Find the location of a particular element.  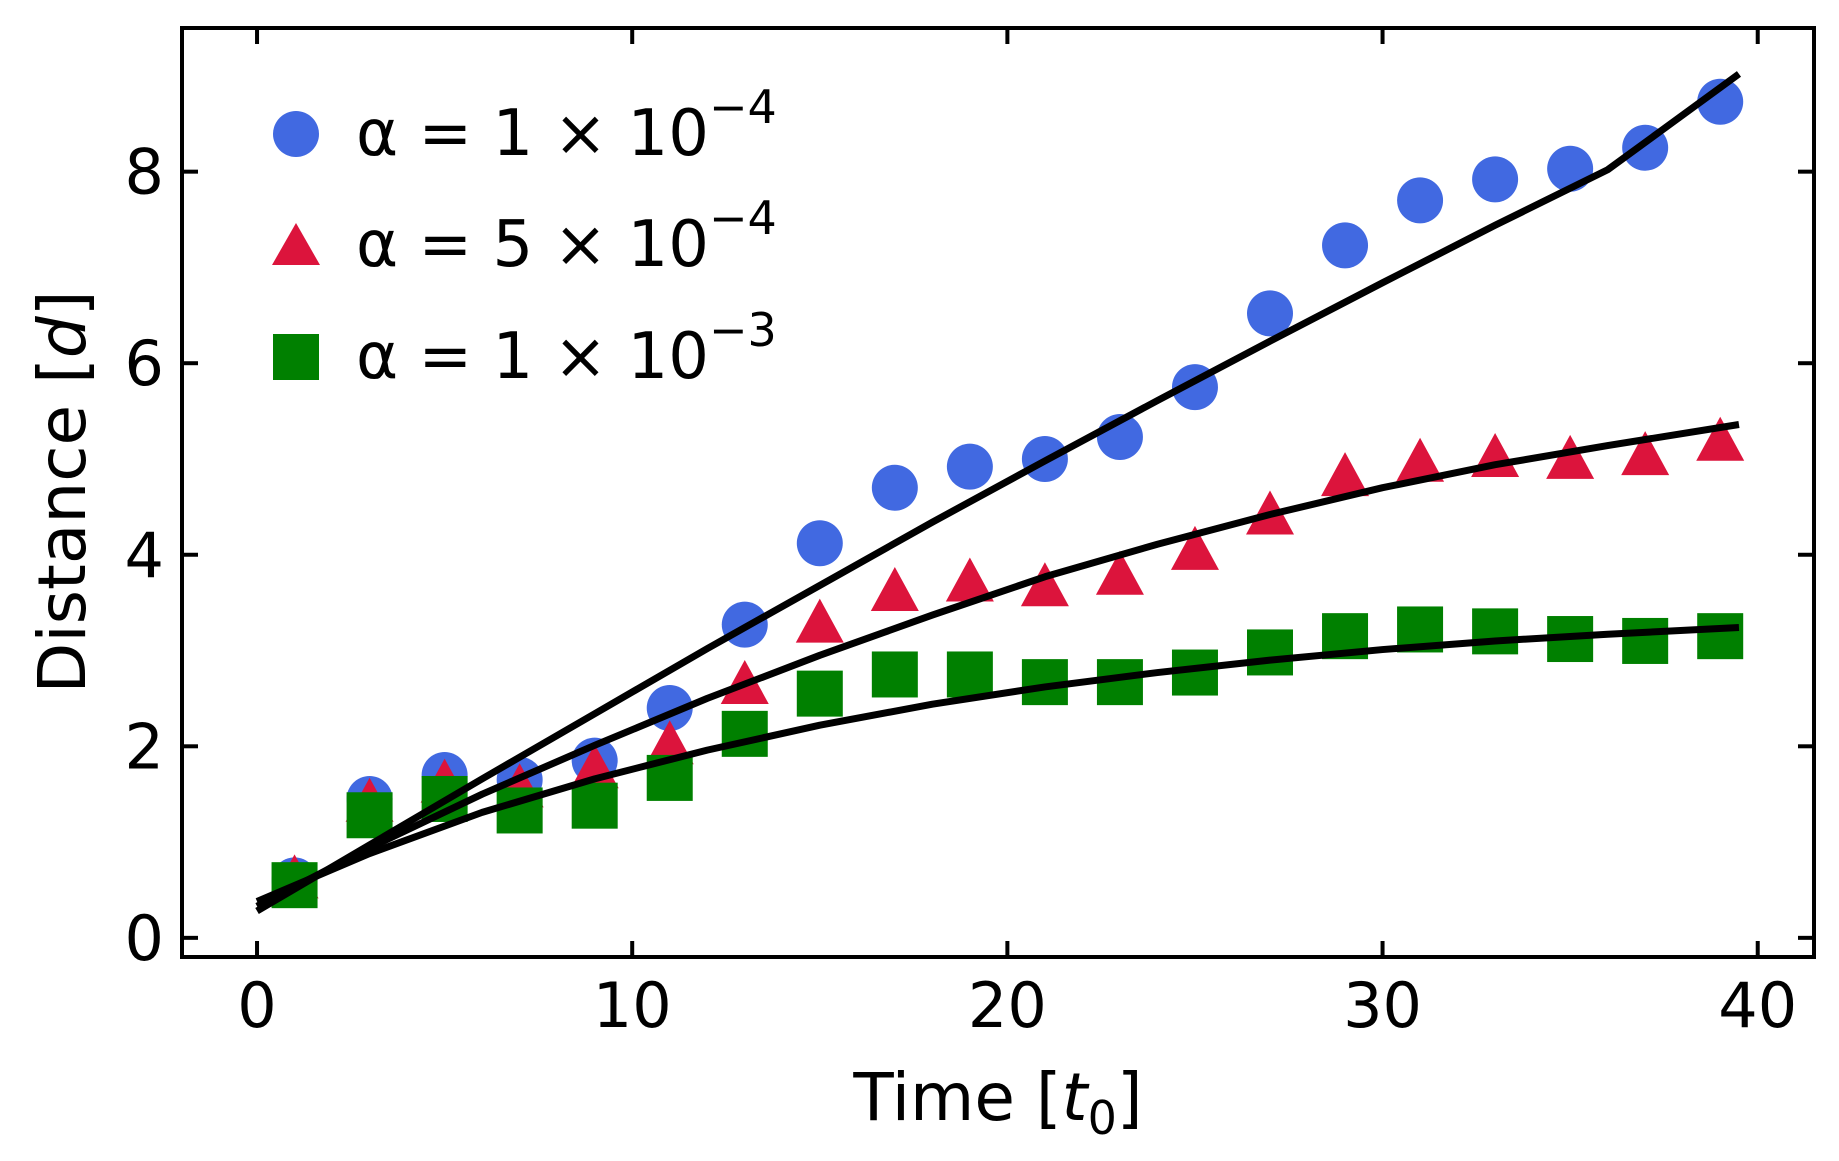

y-tick-label: 6 is located at coordinates (144, 363).